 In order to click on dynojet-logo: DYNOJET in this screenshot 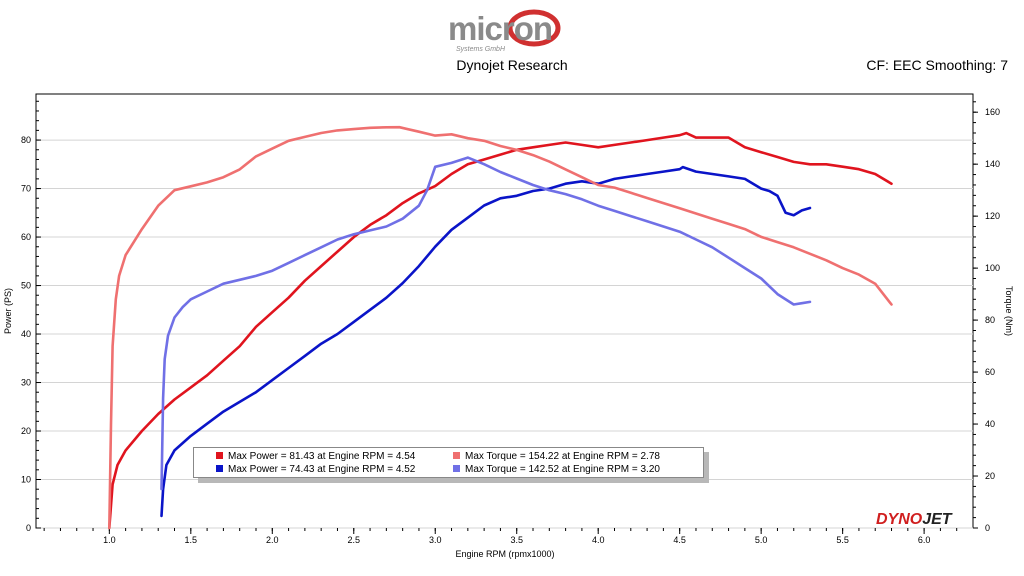, I will do `click(914, 520)`.